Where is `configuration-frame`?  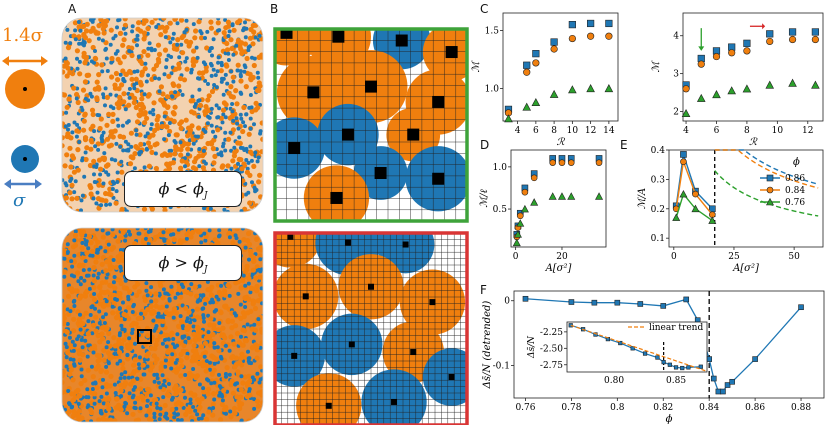
configuration-frame is located at coordinates (162, 325).